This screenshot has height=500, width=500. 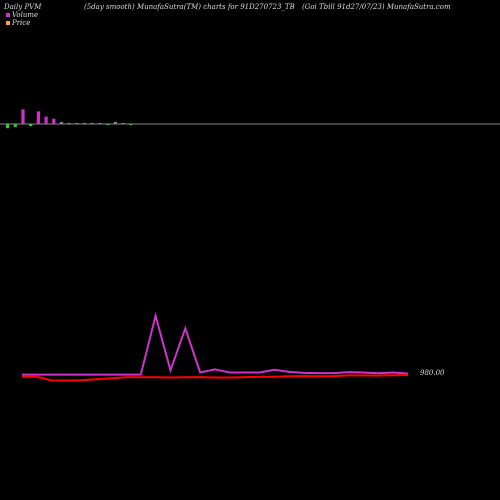 I want to click on header-right: (Goi Tbill 91d27/07/23) MunafaSutra.com, so click(x=376, y=7).